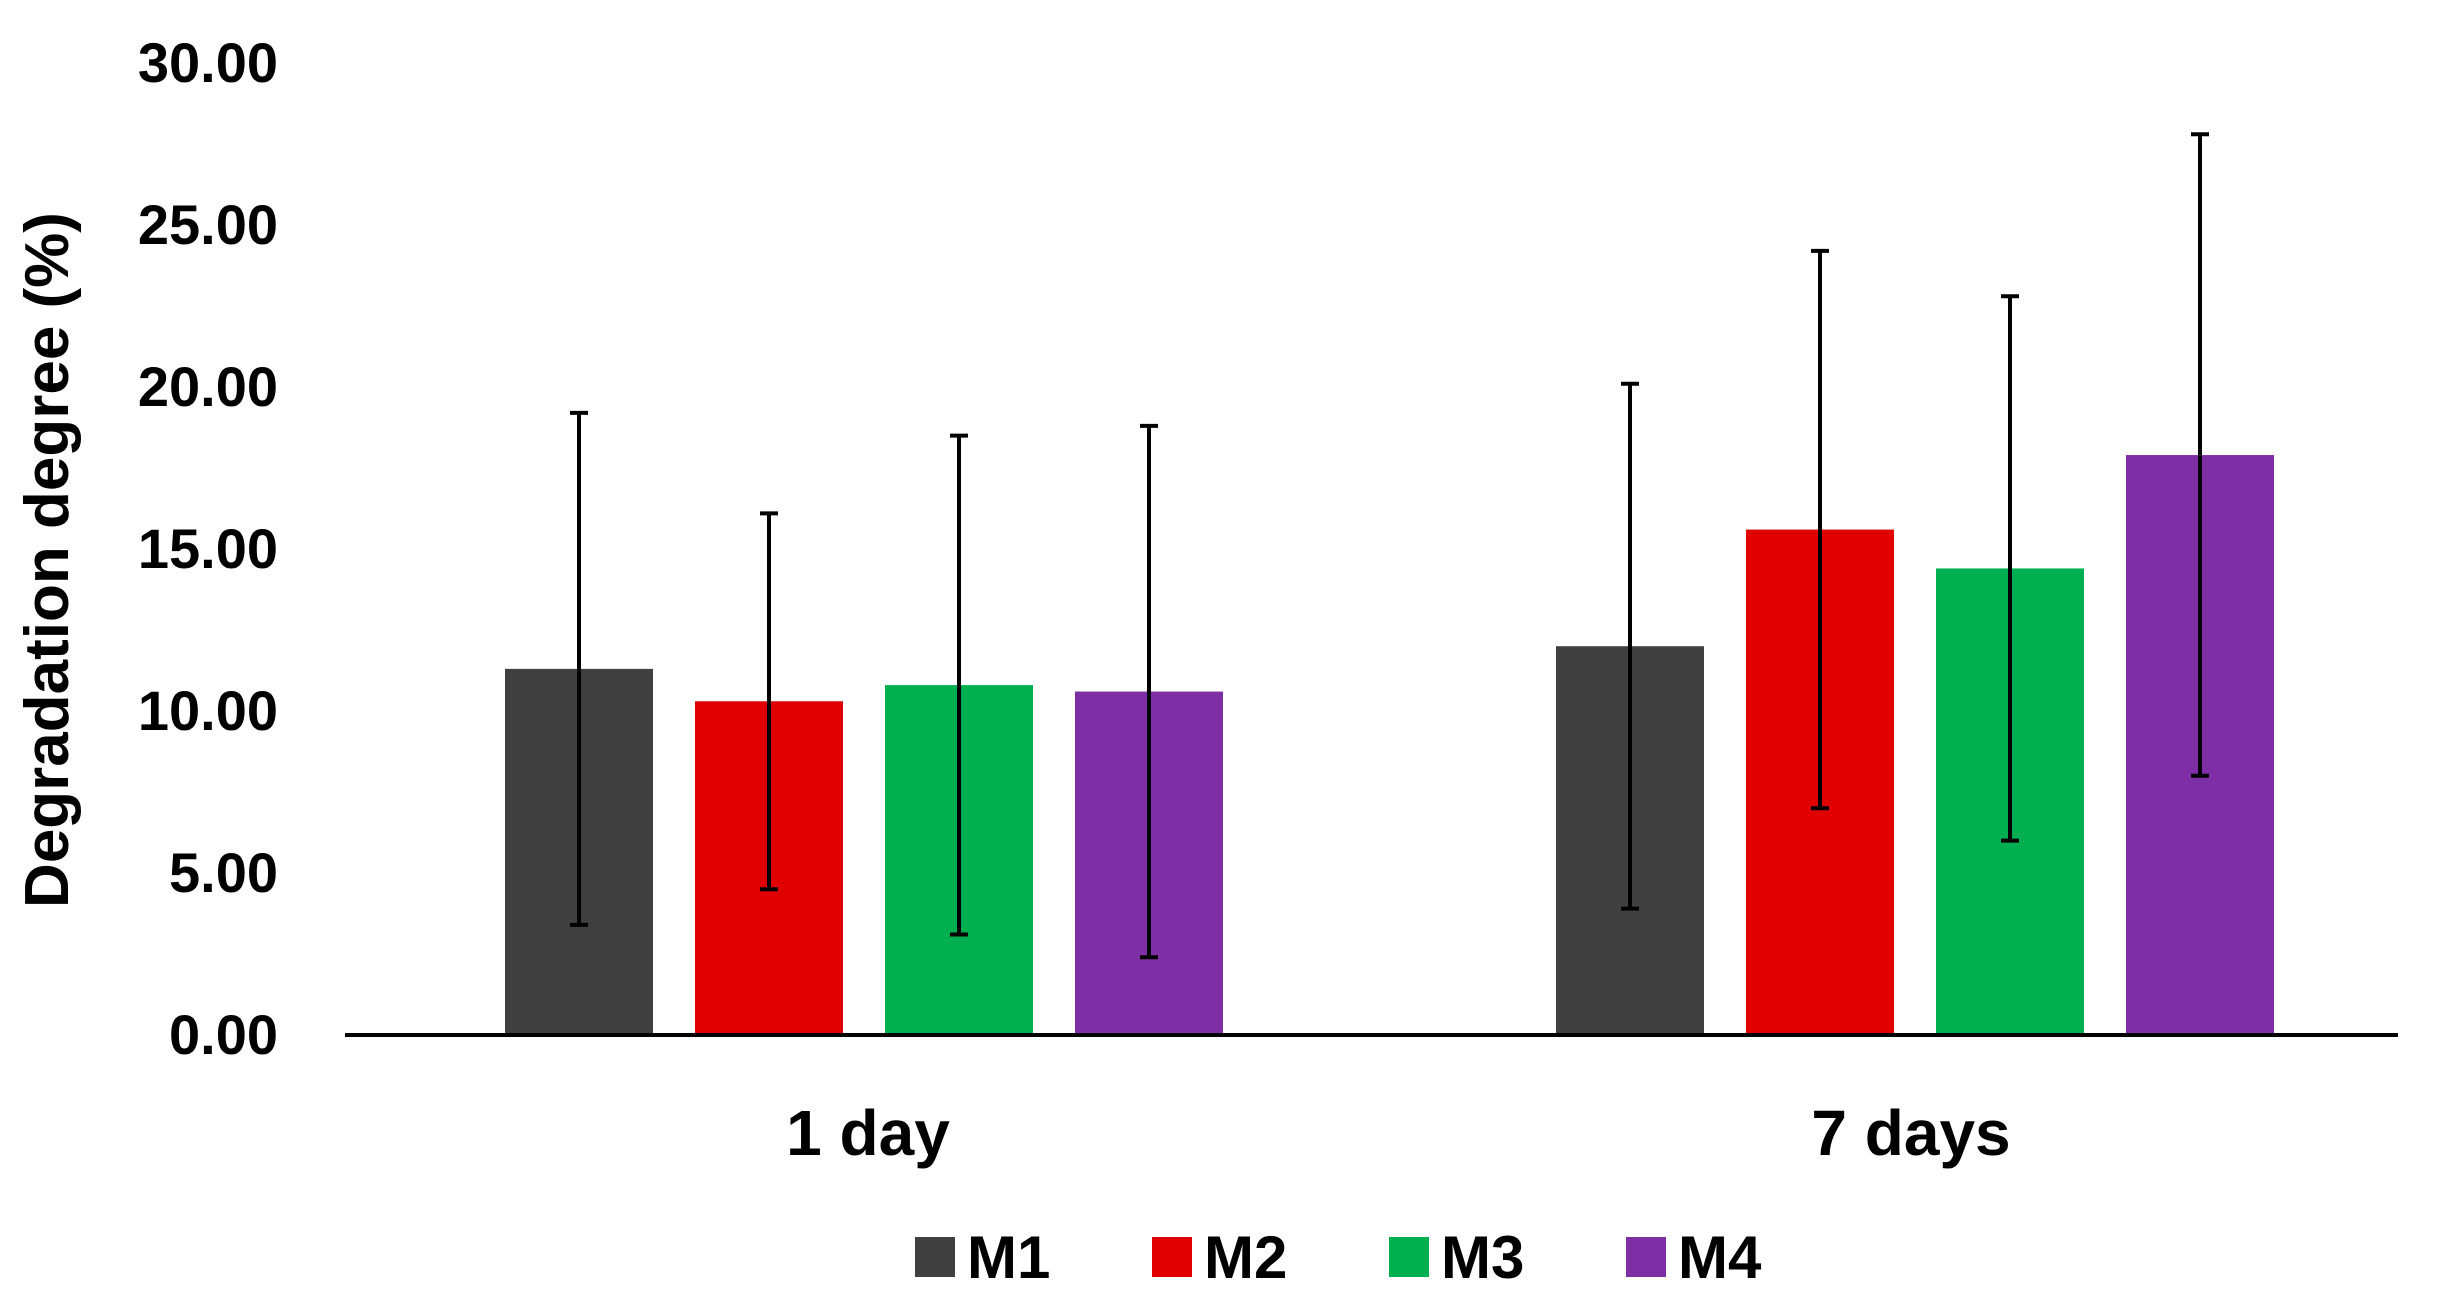 This screenshot has height=1315, width=2444. I want to click on error-bar-m4-1-day, so click(1149, 691).